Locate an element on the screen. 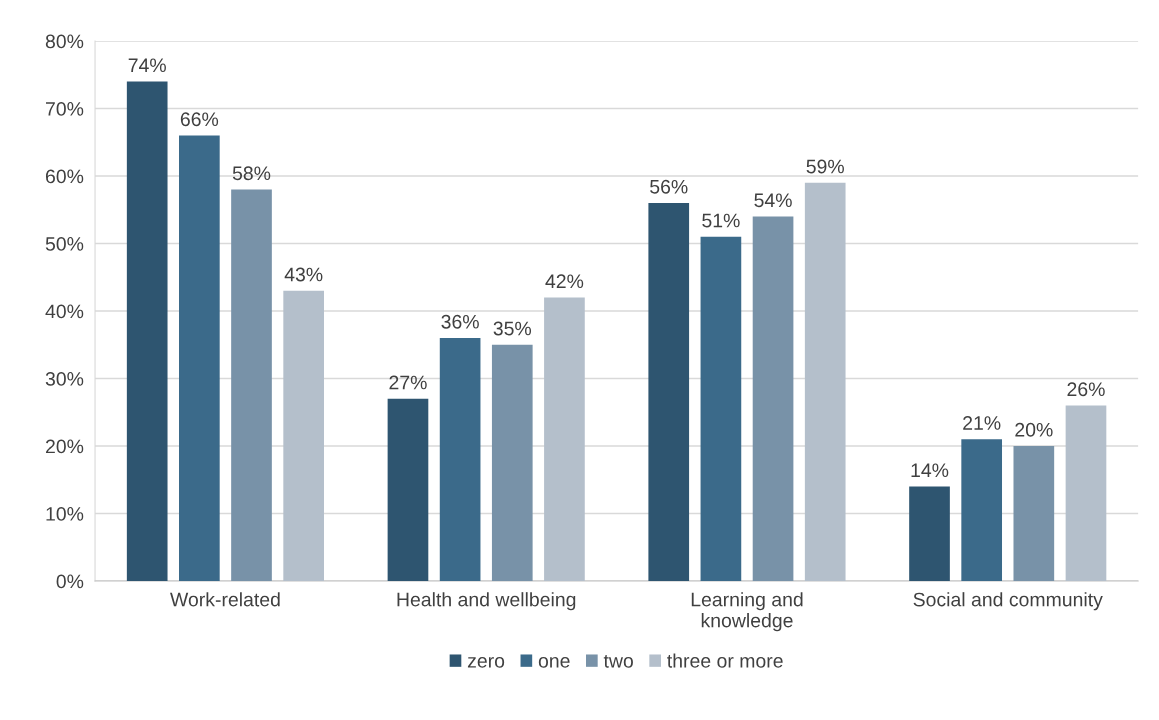 The width and height of the screenshot is (1159, 720). data-label: 66% is located at coordinates (199, 119).